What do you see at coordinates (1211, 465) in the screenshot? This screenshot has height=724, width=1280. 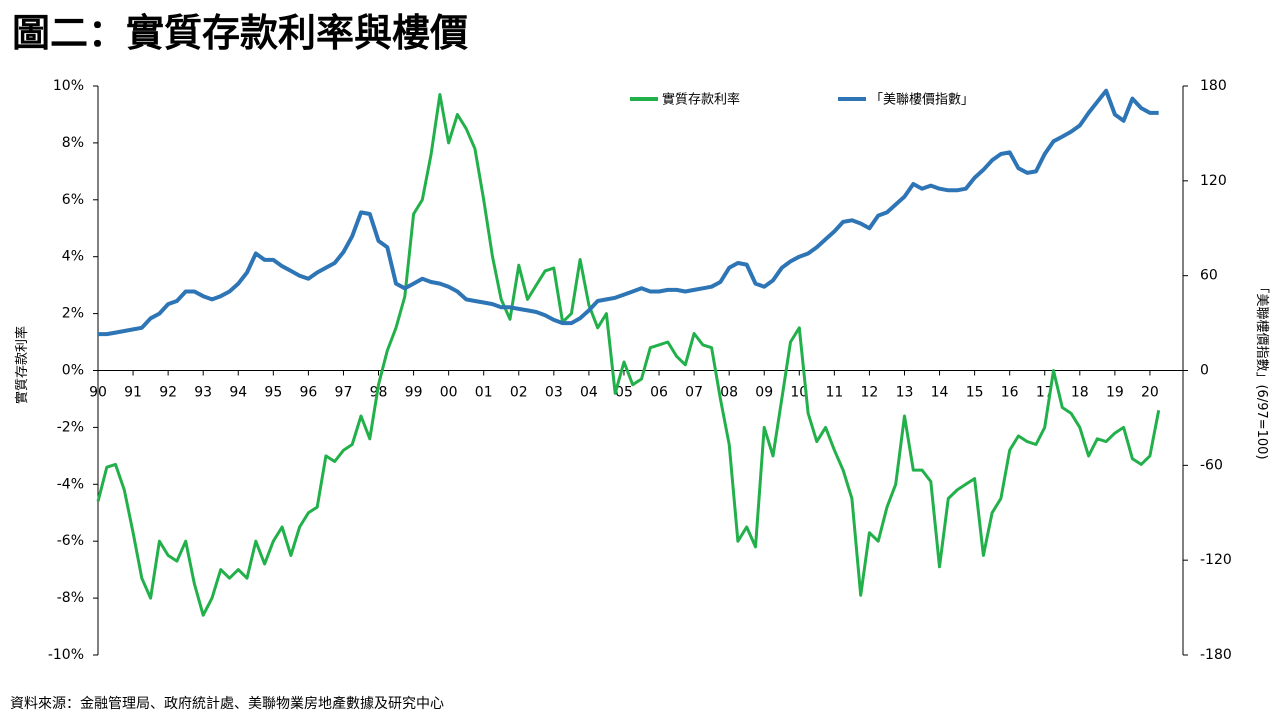 I see `y2-tick-label: -60` at bounding box center [1211, 465].